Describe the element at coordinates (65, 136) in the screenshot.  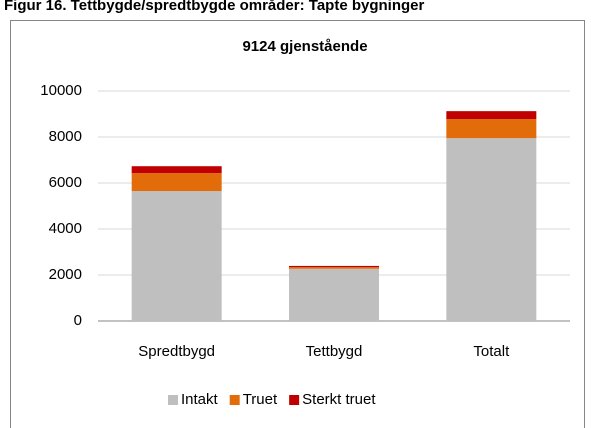
I see `y-tick-label: 8000` at that location.